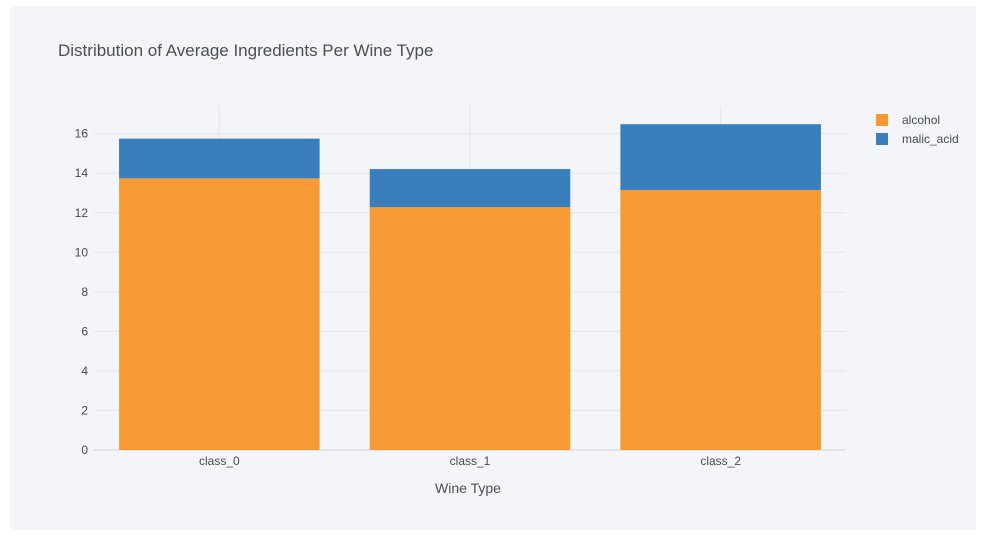  Describe the element at coordinates (82, 252) in the screenshot. I see `y-tick-label: 10` at that location.